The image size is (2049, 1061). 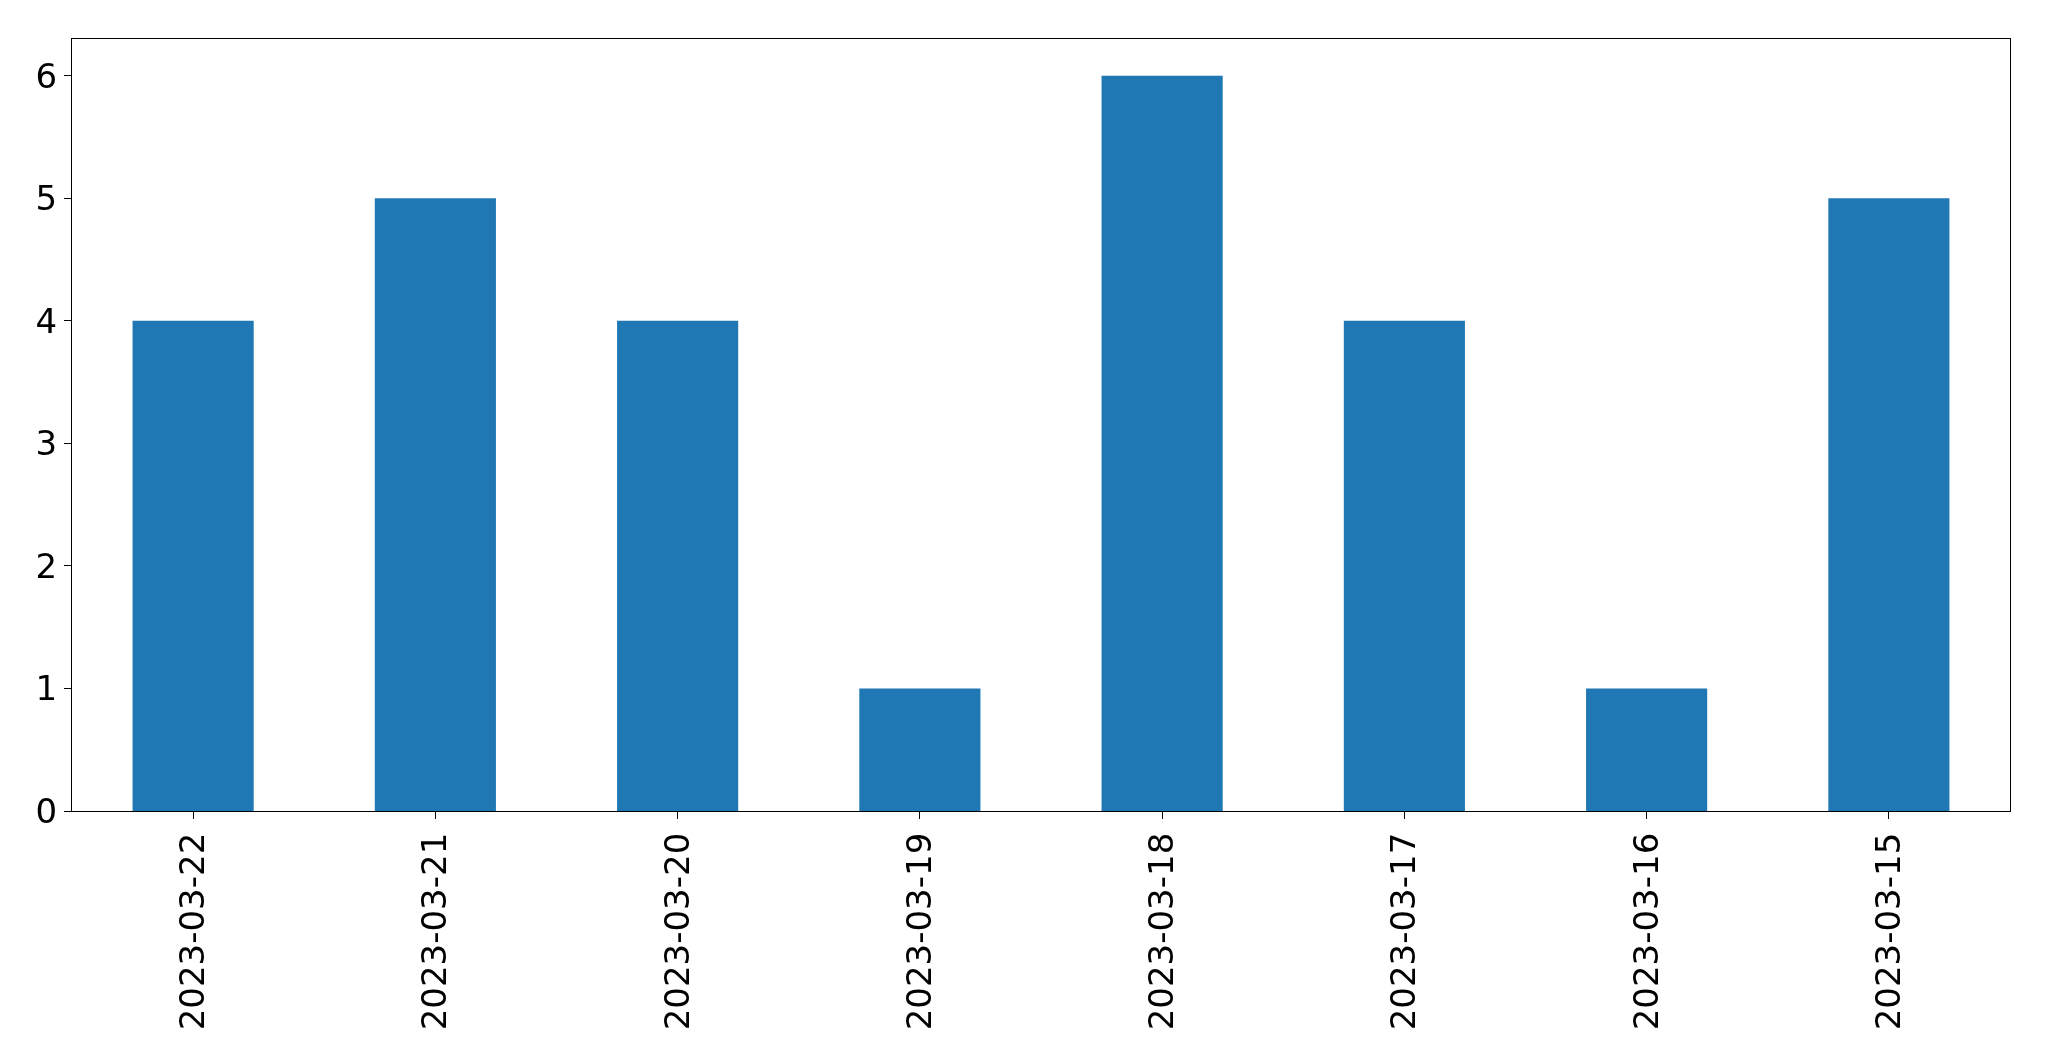 I want to click on y-tick-label: 6, so click(x=46, y=75).